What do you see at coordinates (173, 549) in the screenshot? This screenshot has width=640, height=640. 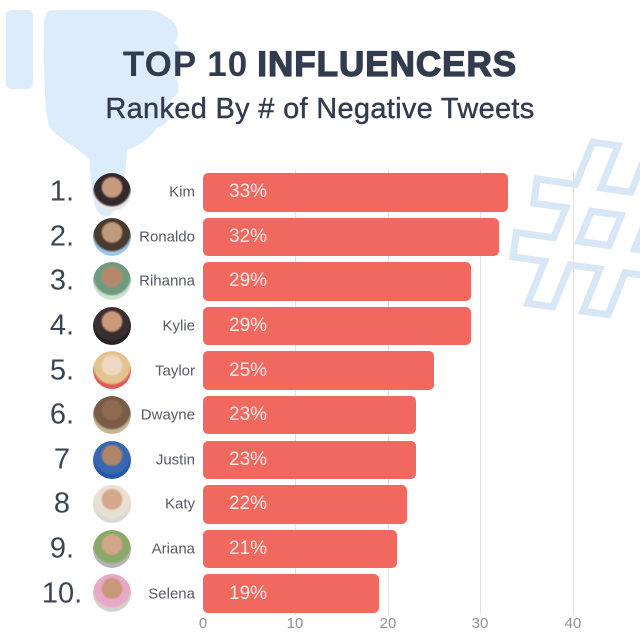 I see `influencer-name: Ariana` at bounding box center [173, 549].